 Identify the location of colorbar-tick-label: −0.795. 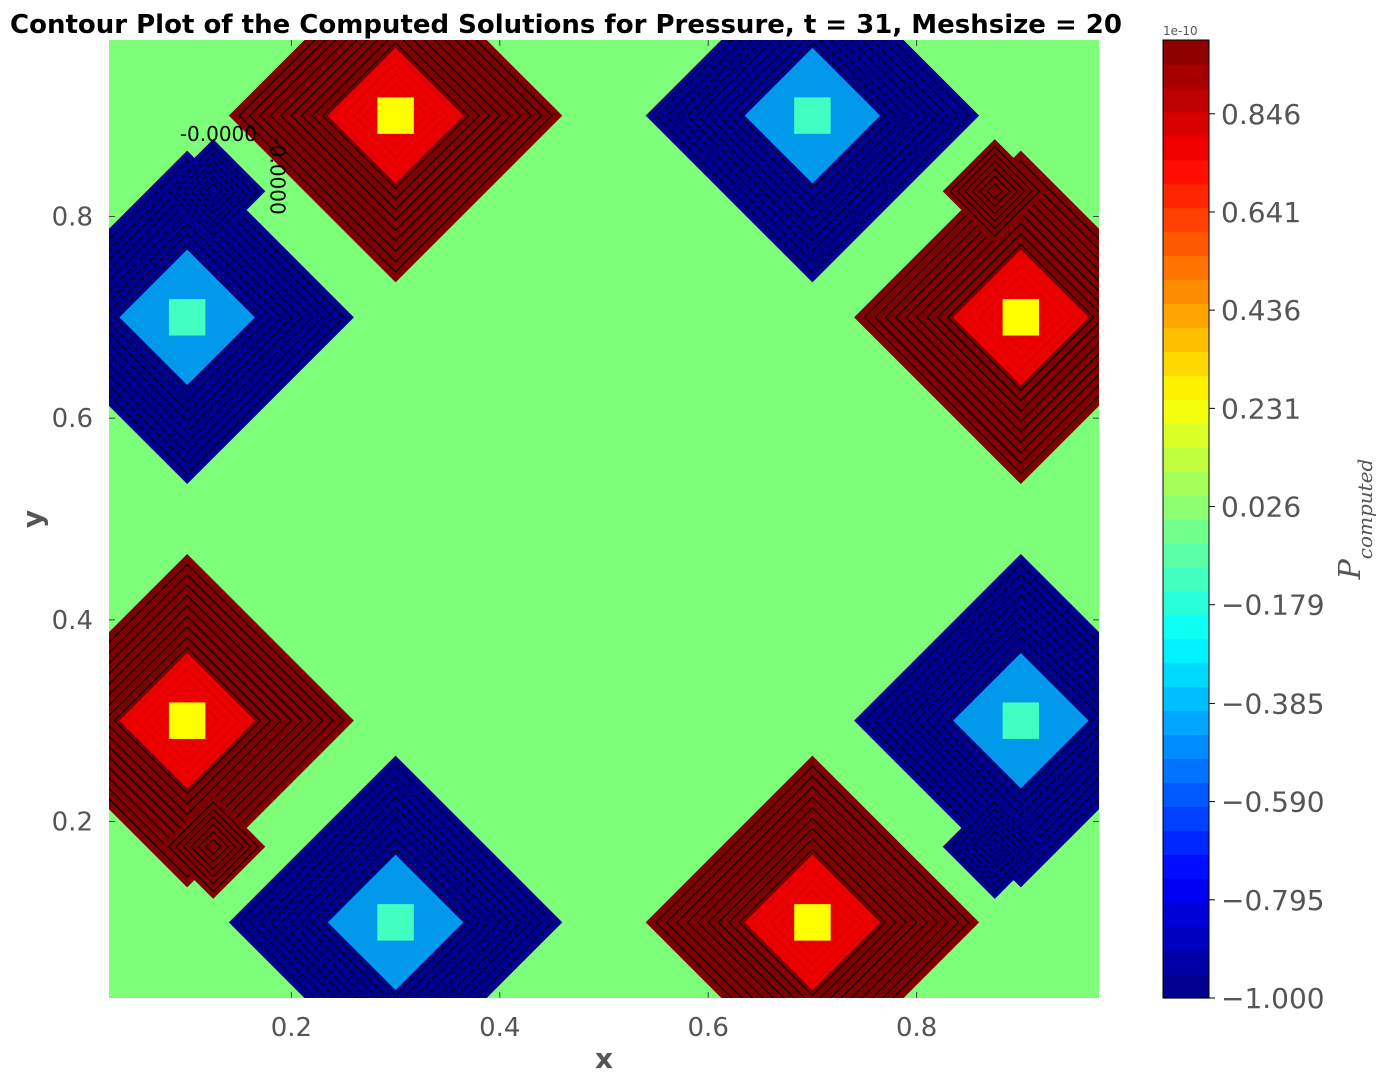
(1273, 900).